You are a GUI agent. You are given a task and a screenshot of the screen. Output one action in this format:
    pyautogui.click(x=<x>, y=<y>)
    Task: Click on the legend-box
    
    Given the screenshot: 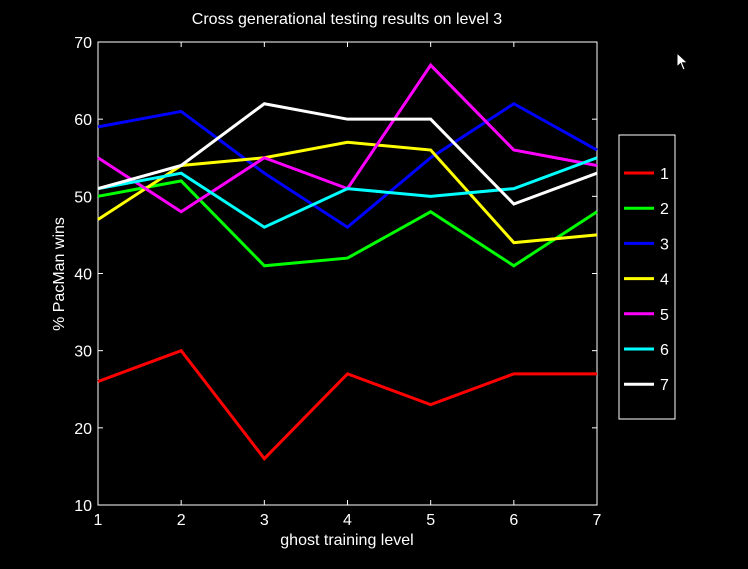 What is the action you would take?
    pyautogui.click(x=647, y=277)
    